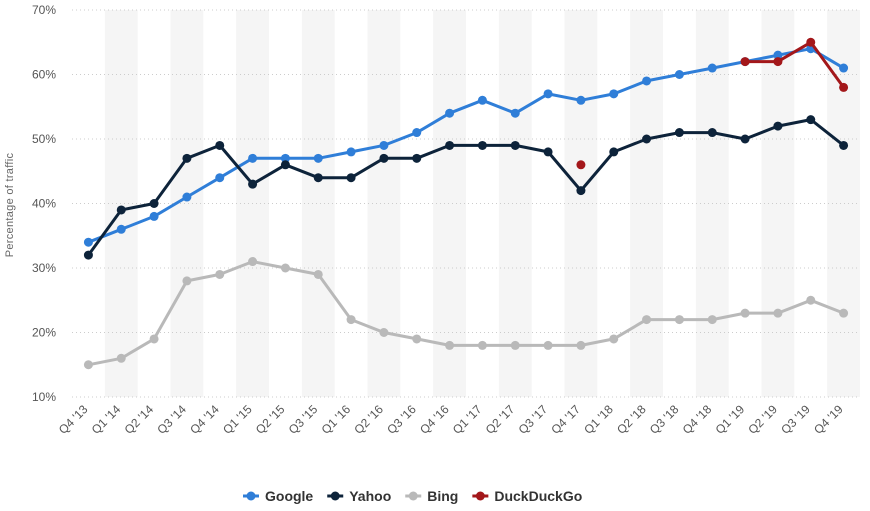  What do you see at coordinates (336, 419) in the screenshot?
I see `x-tick-label: Q1 '16` at bounding box center [336, 419].